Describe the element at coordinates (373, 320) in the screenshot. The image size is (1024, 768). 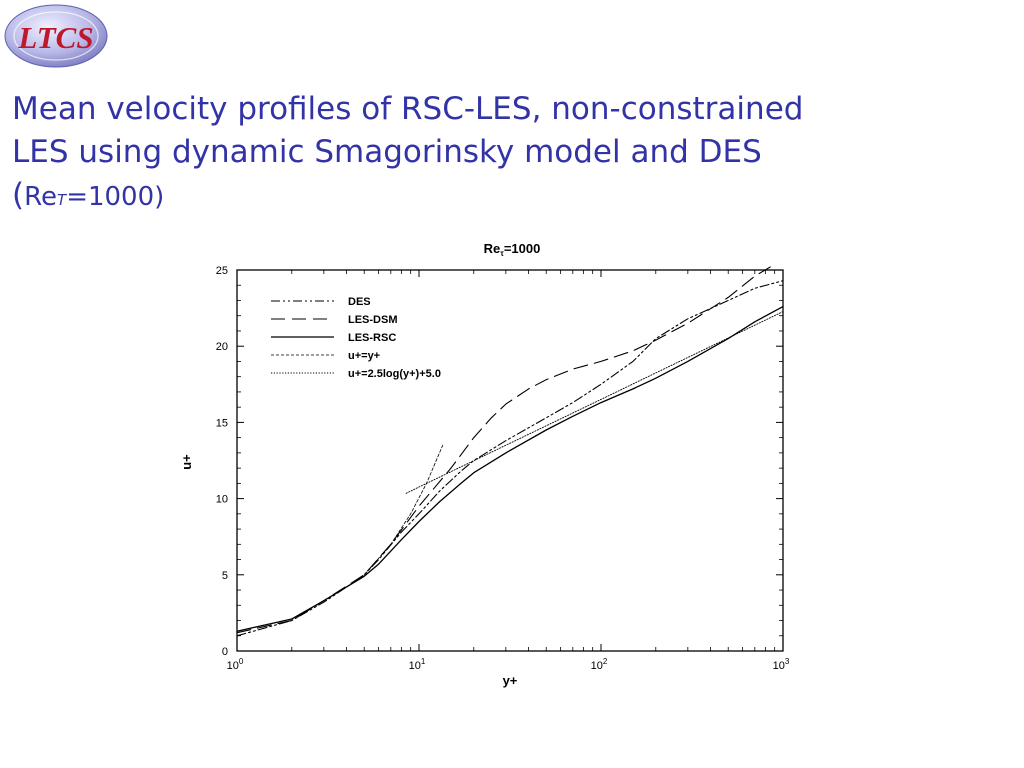
I see `legend-label: LES-DSM` at that location.